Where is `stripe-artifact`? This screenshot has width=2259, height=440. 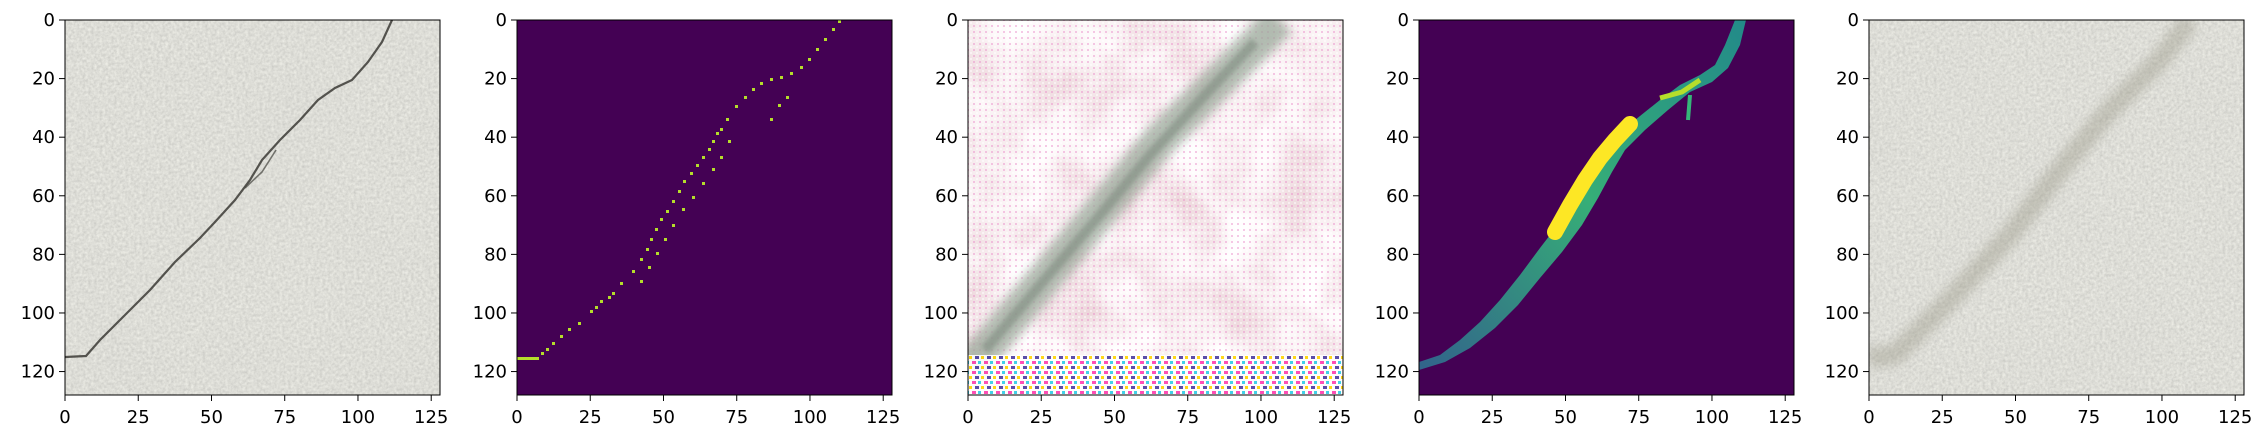
stripe-artifact is located at coordinates (1155, 375).